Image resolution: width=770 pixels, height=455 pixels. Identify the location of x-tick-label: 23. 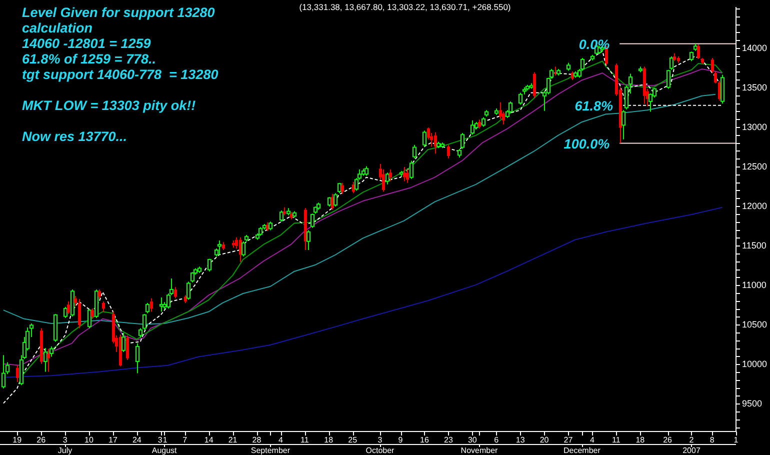
(449, 440).